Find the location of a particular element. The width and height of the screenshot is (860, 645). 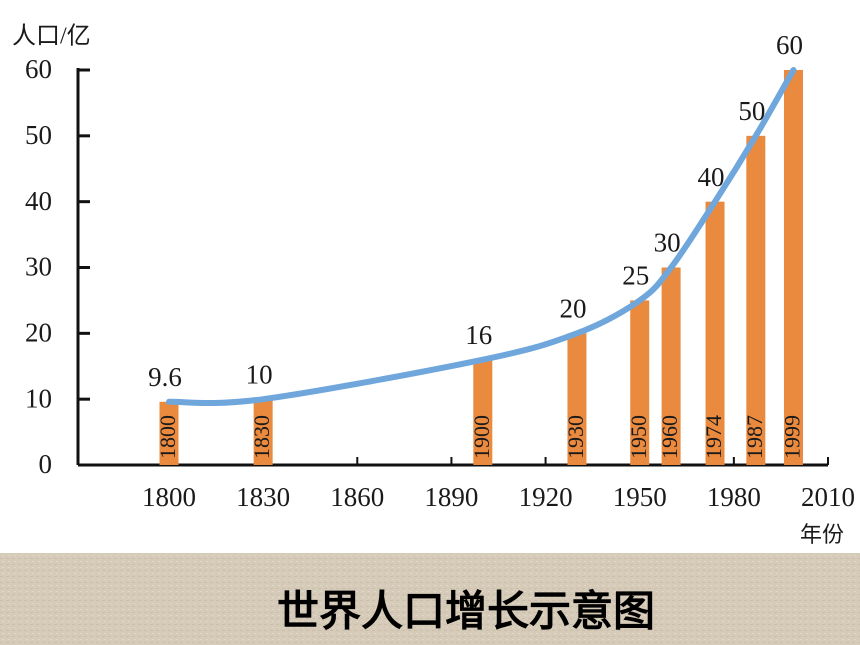

x-tick-label: 1980 is located at coordinates (734, 497).